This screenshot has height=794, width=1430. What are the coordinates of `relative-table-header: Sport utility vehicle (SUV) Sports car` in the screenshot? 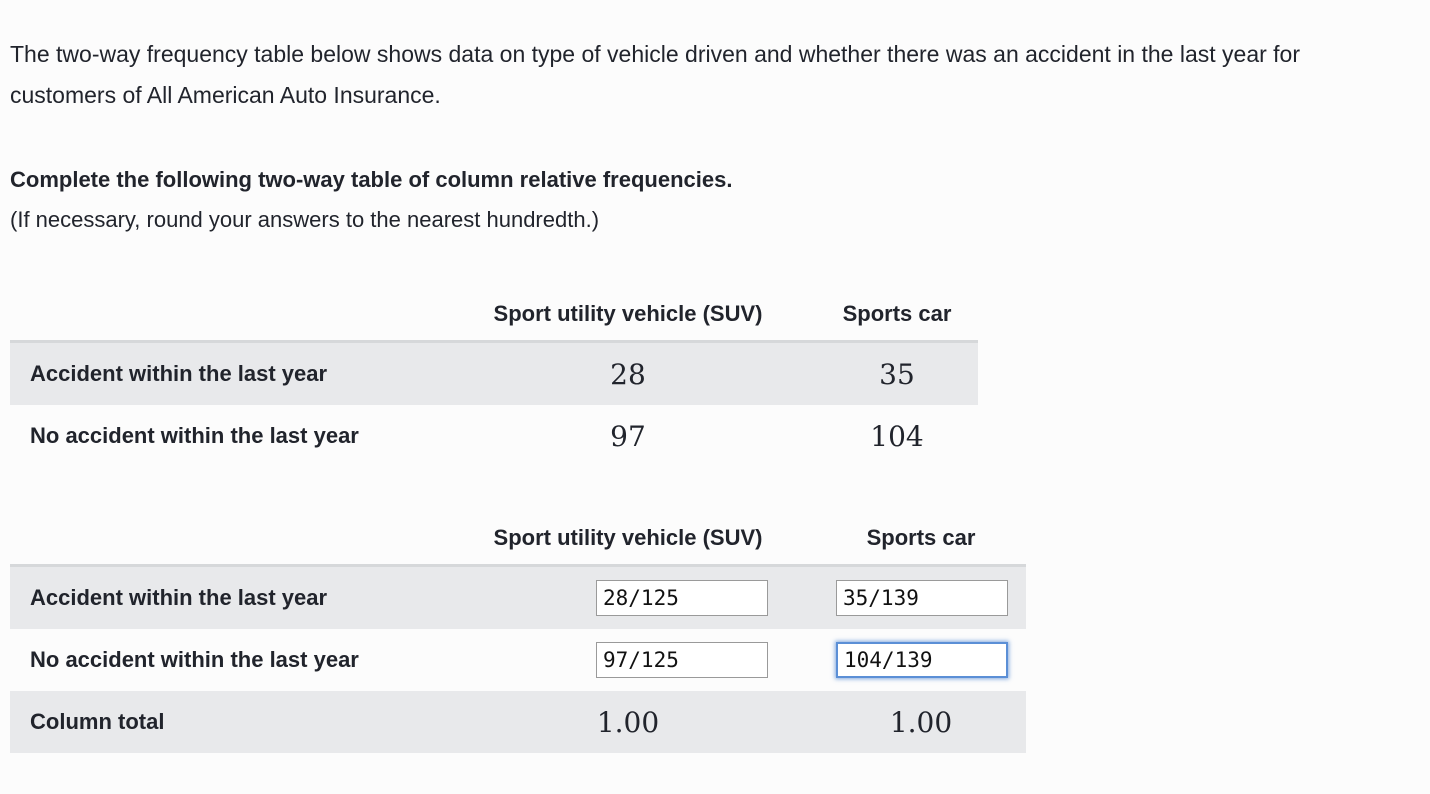 It's located at (518, 539).